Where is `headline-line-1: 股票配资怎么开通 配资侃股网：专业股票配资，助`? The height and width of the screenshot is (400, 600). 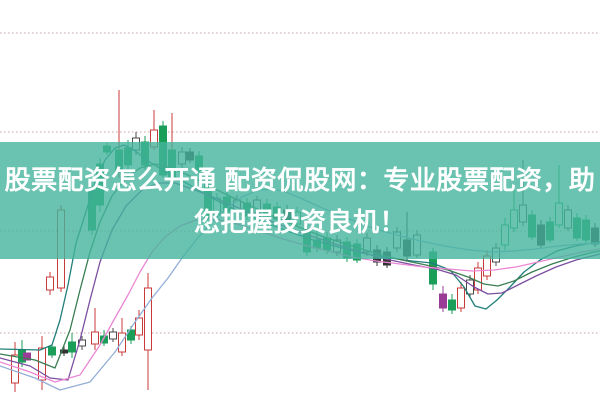
headline-line-1: 股票配资怎么开通 配资侃股网：专业股票配资，助 is located at coordinates (300, 179).